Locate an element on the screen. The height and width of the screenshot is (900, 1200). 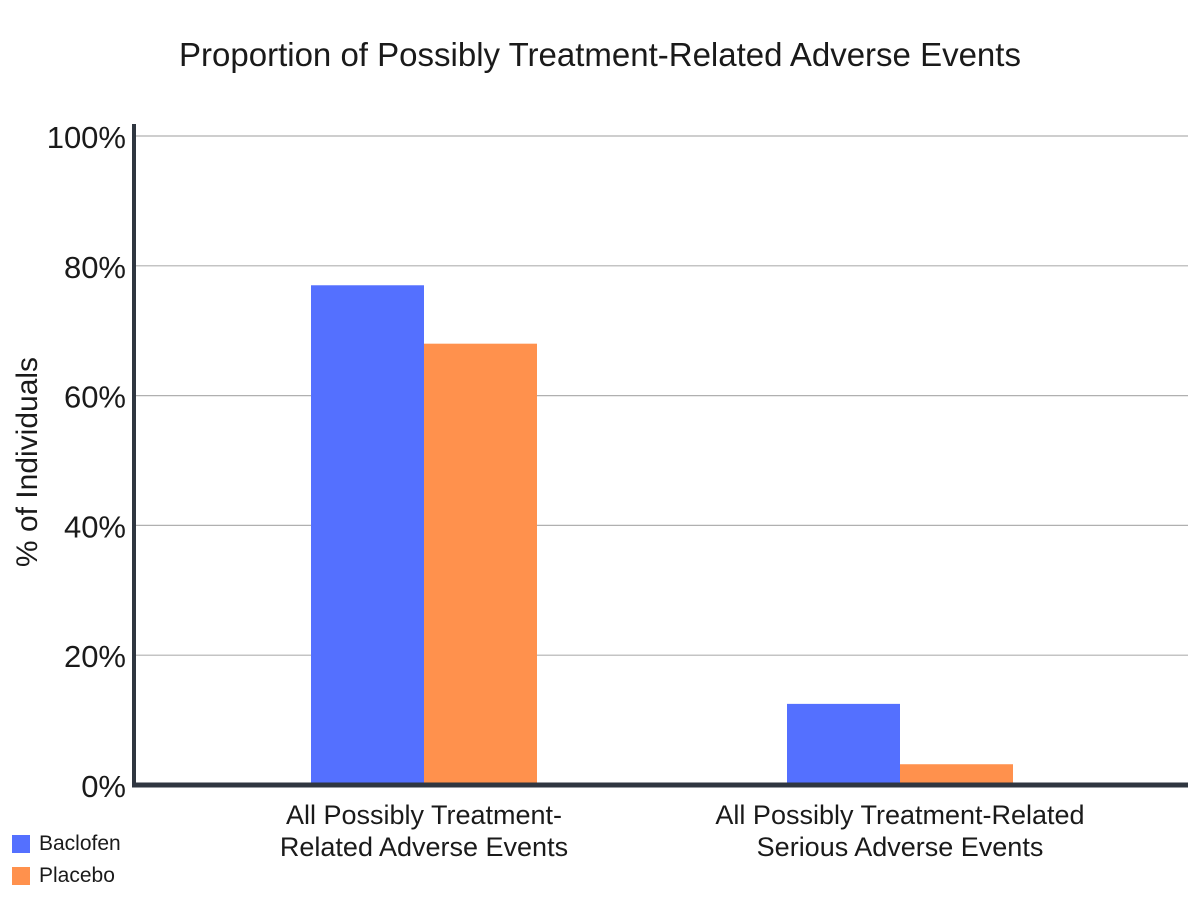
legend-item-baclofen: Baclofen is located at coordinates (66, 844).